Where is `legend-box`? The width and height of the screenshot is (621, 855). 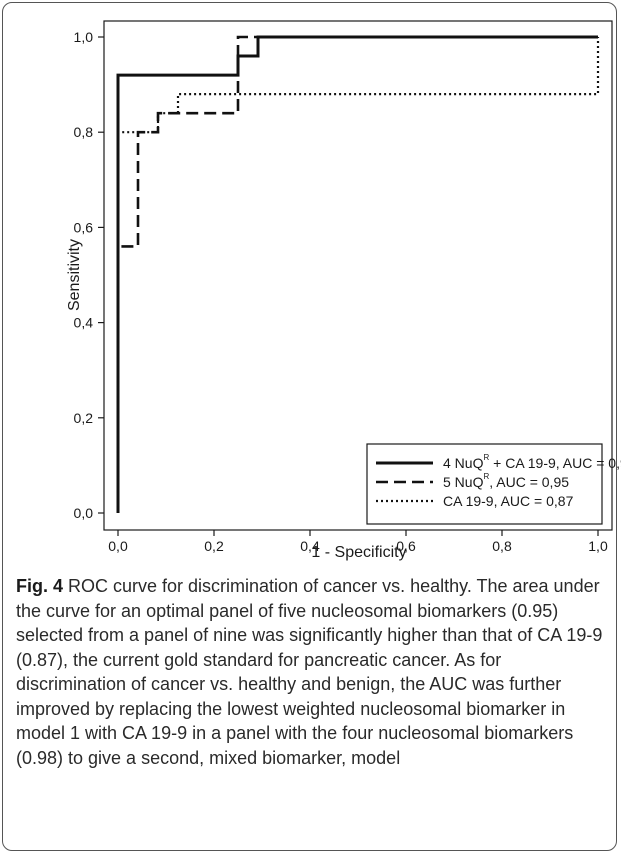
legend-box is located at coordinates (484, 484).